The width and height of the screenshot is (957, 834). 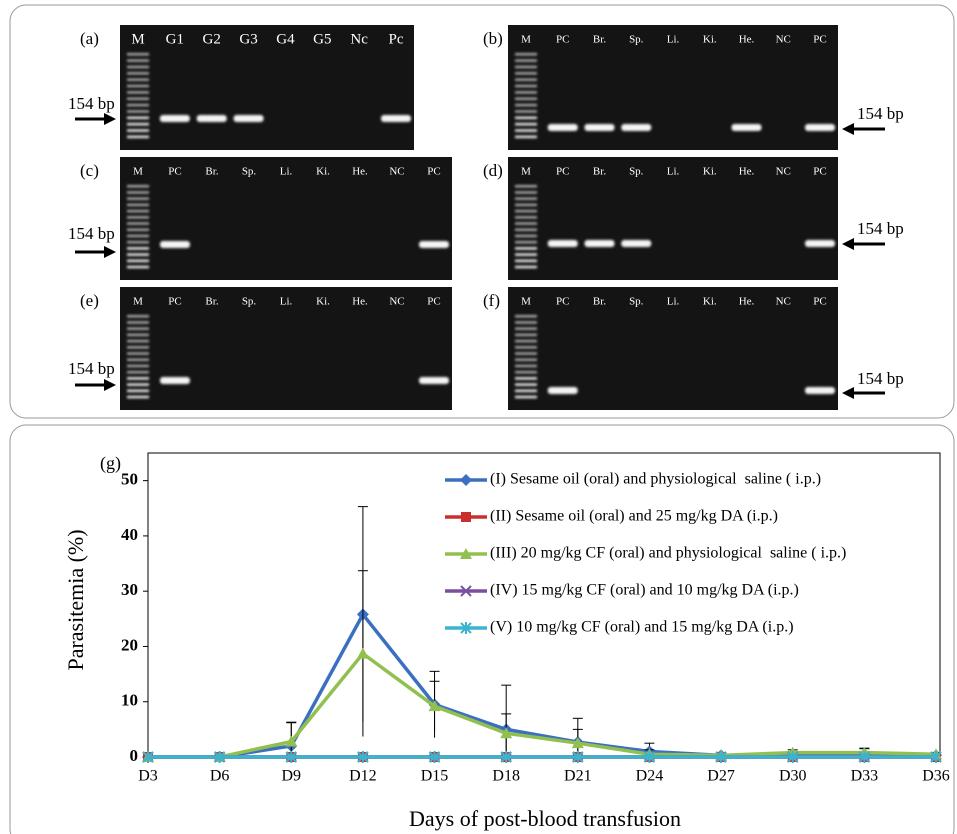 I want to click on lane-label: Nc, so click(x=359, y=39).